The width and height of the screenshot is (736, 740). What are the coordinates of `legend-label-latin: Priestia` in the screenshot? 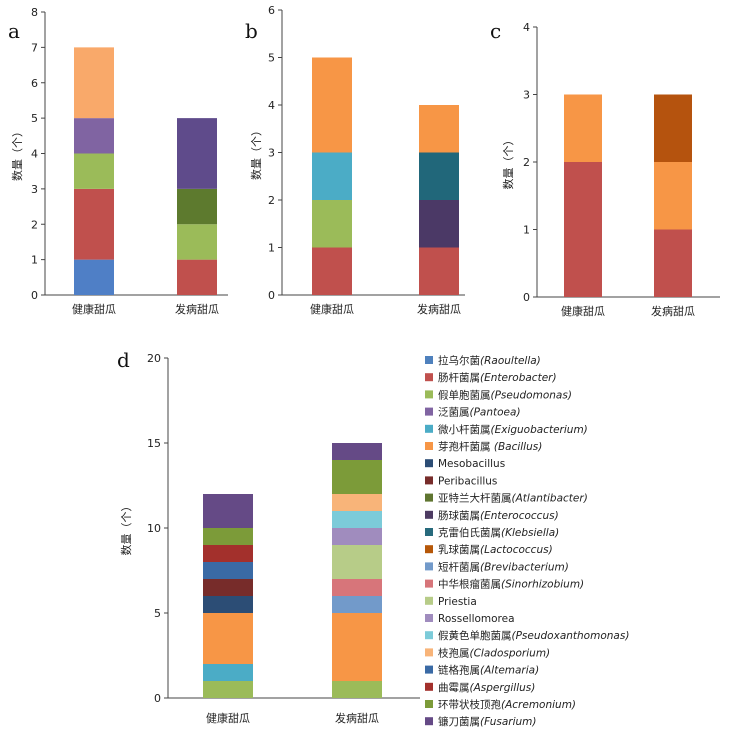 It's located at (457, 602).